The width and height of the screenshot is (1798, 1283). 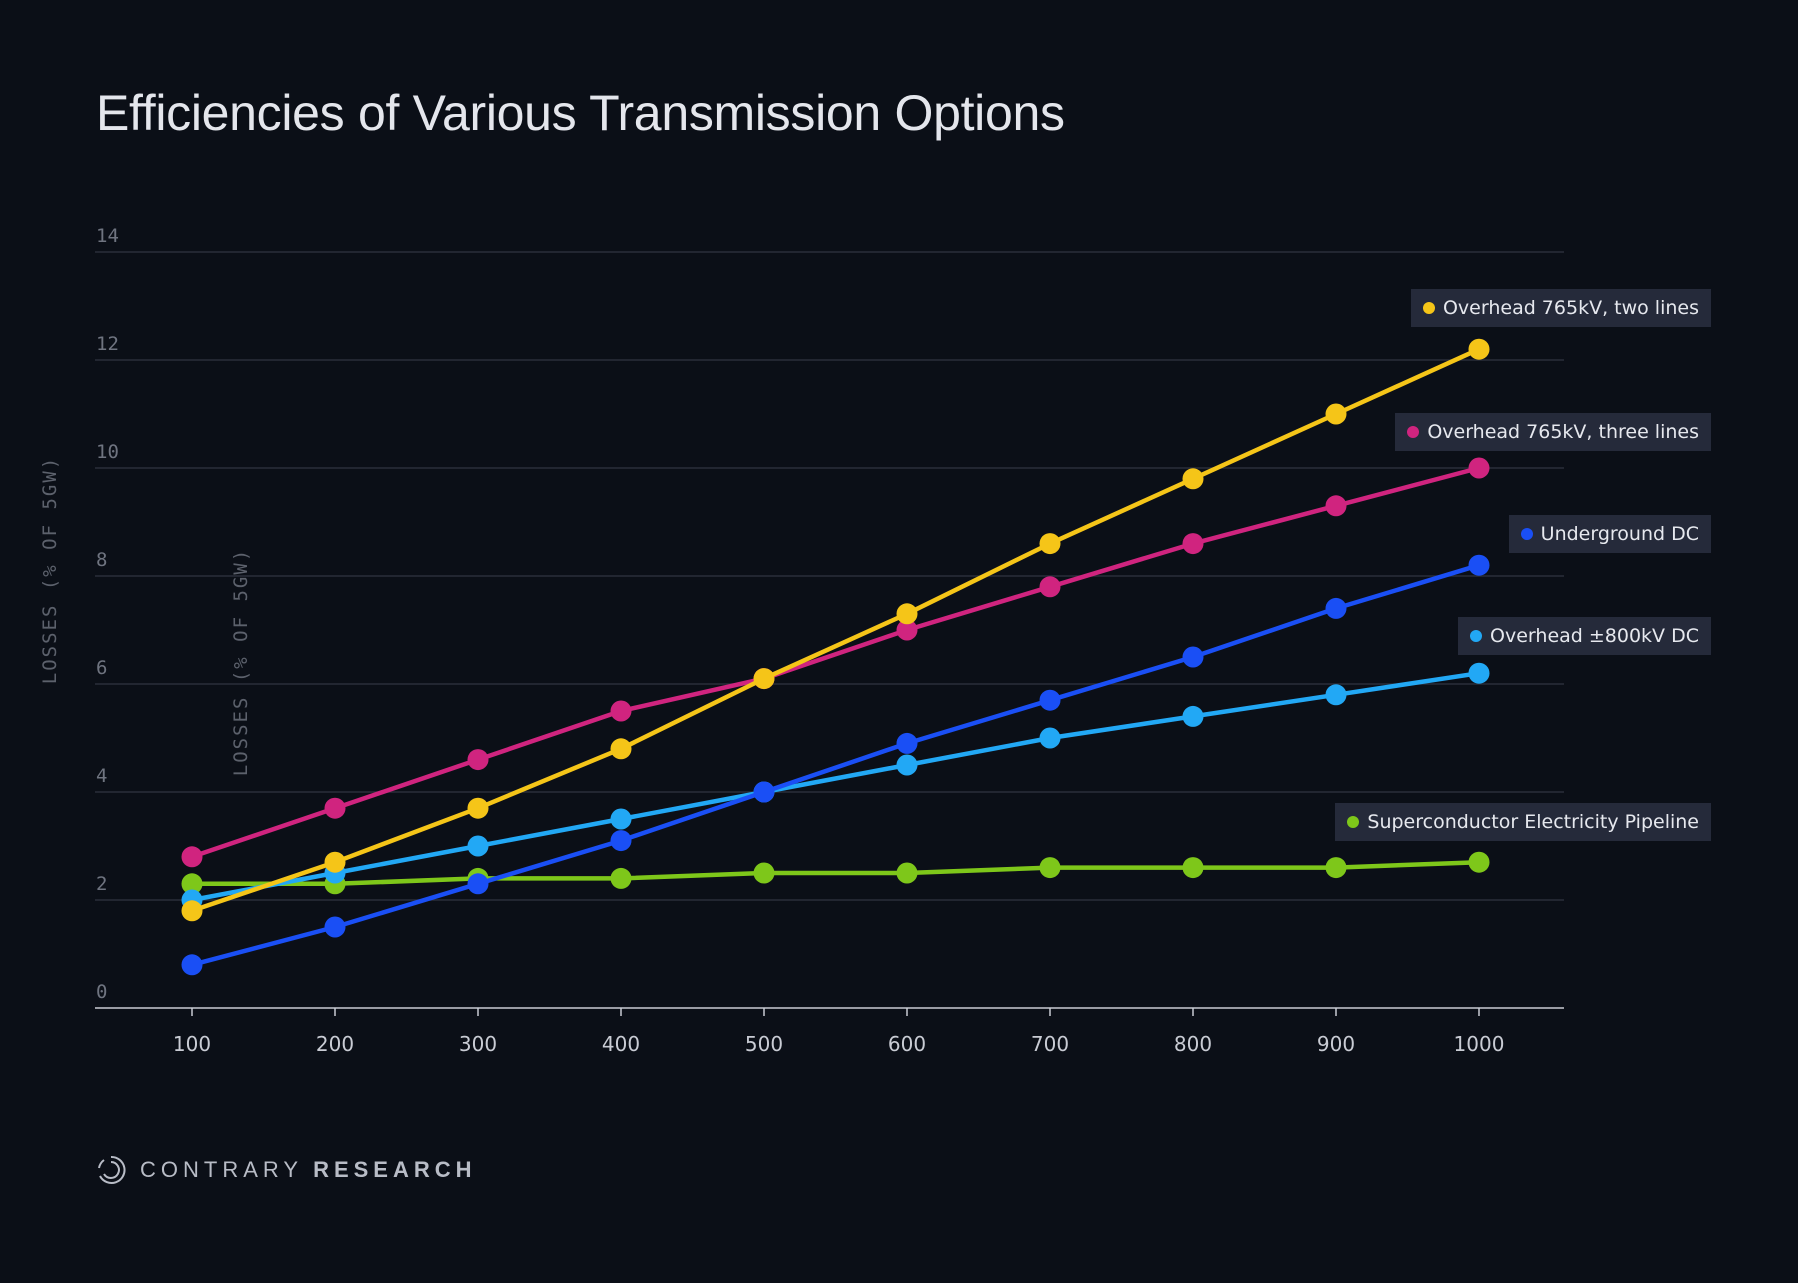 What do you see at coordinates (335, 1044) in the screenshot?
I see `x-tick-label: 200` at bounding box center [335, 1044].